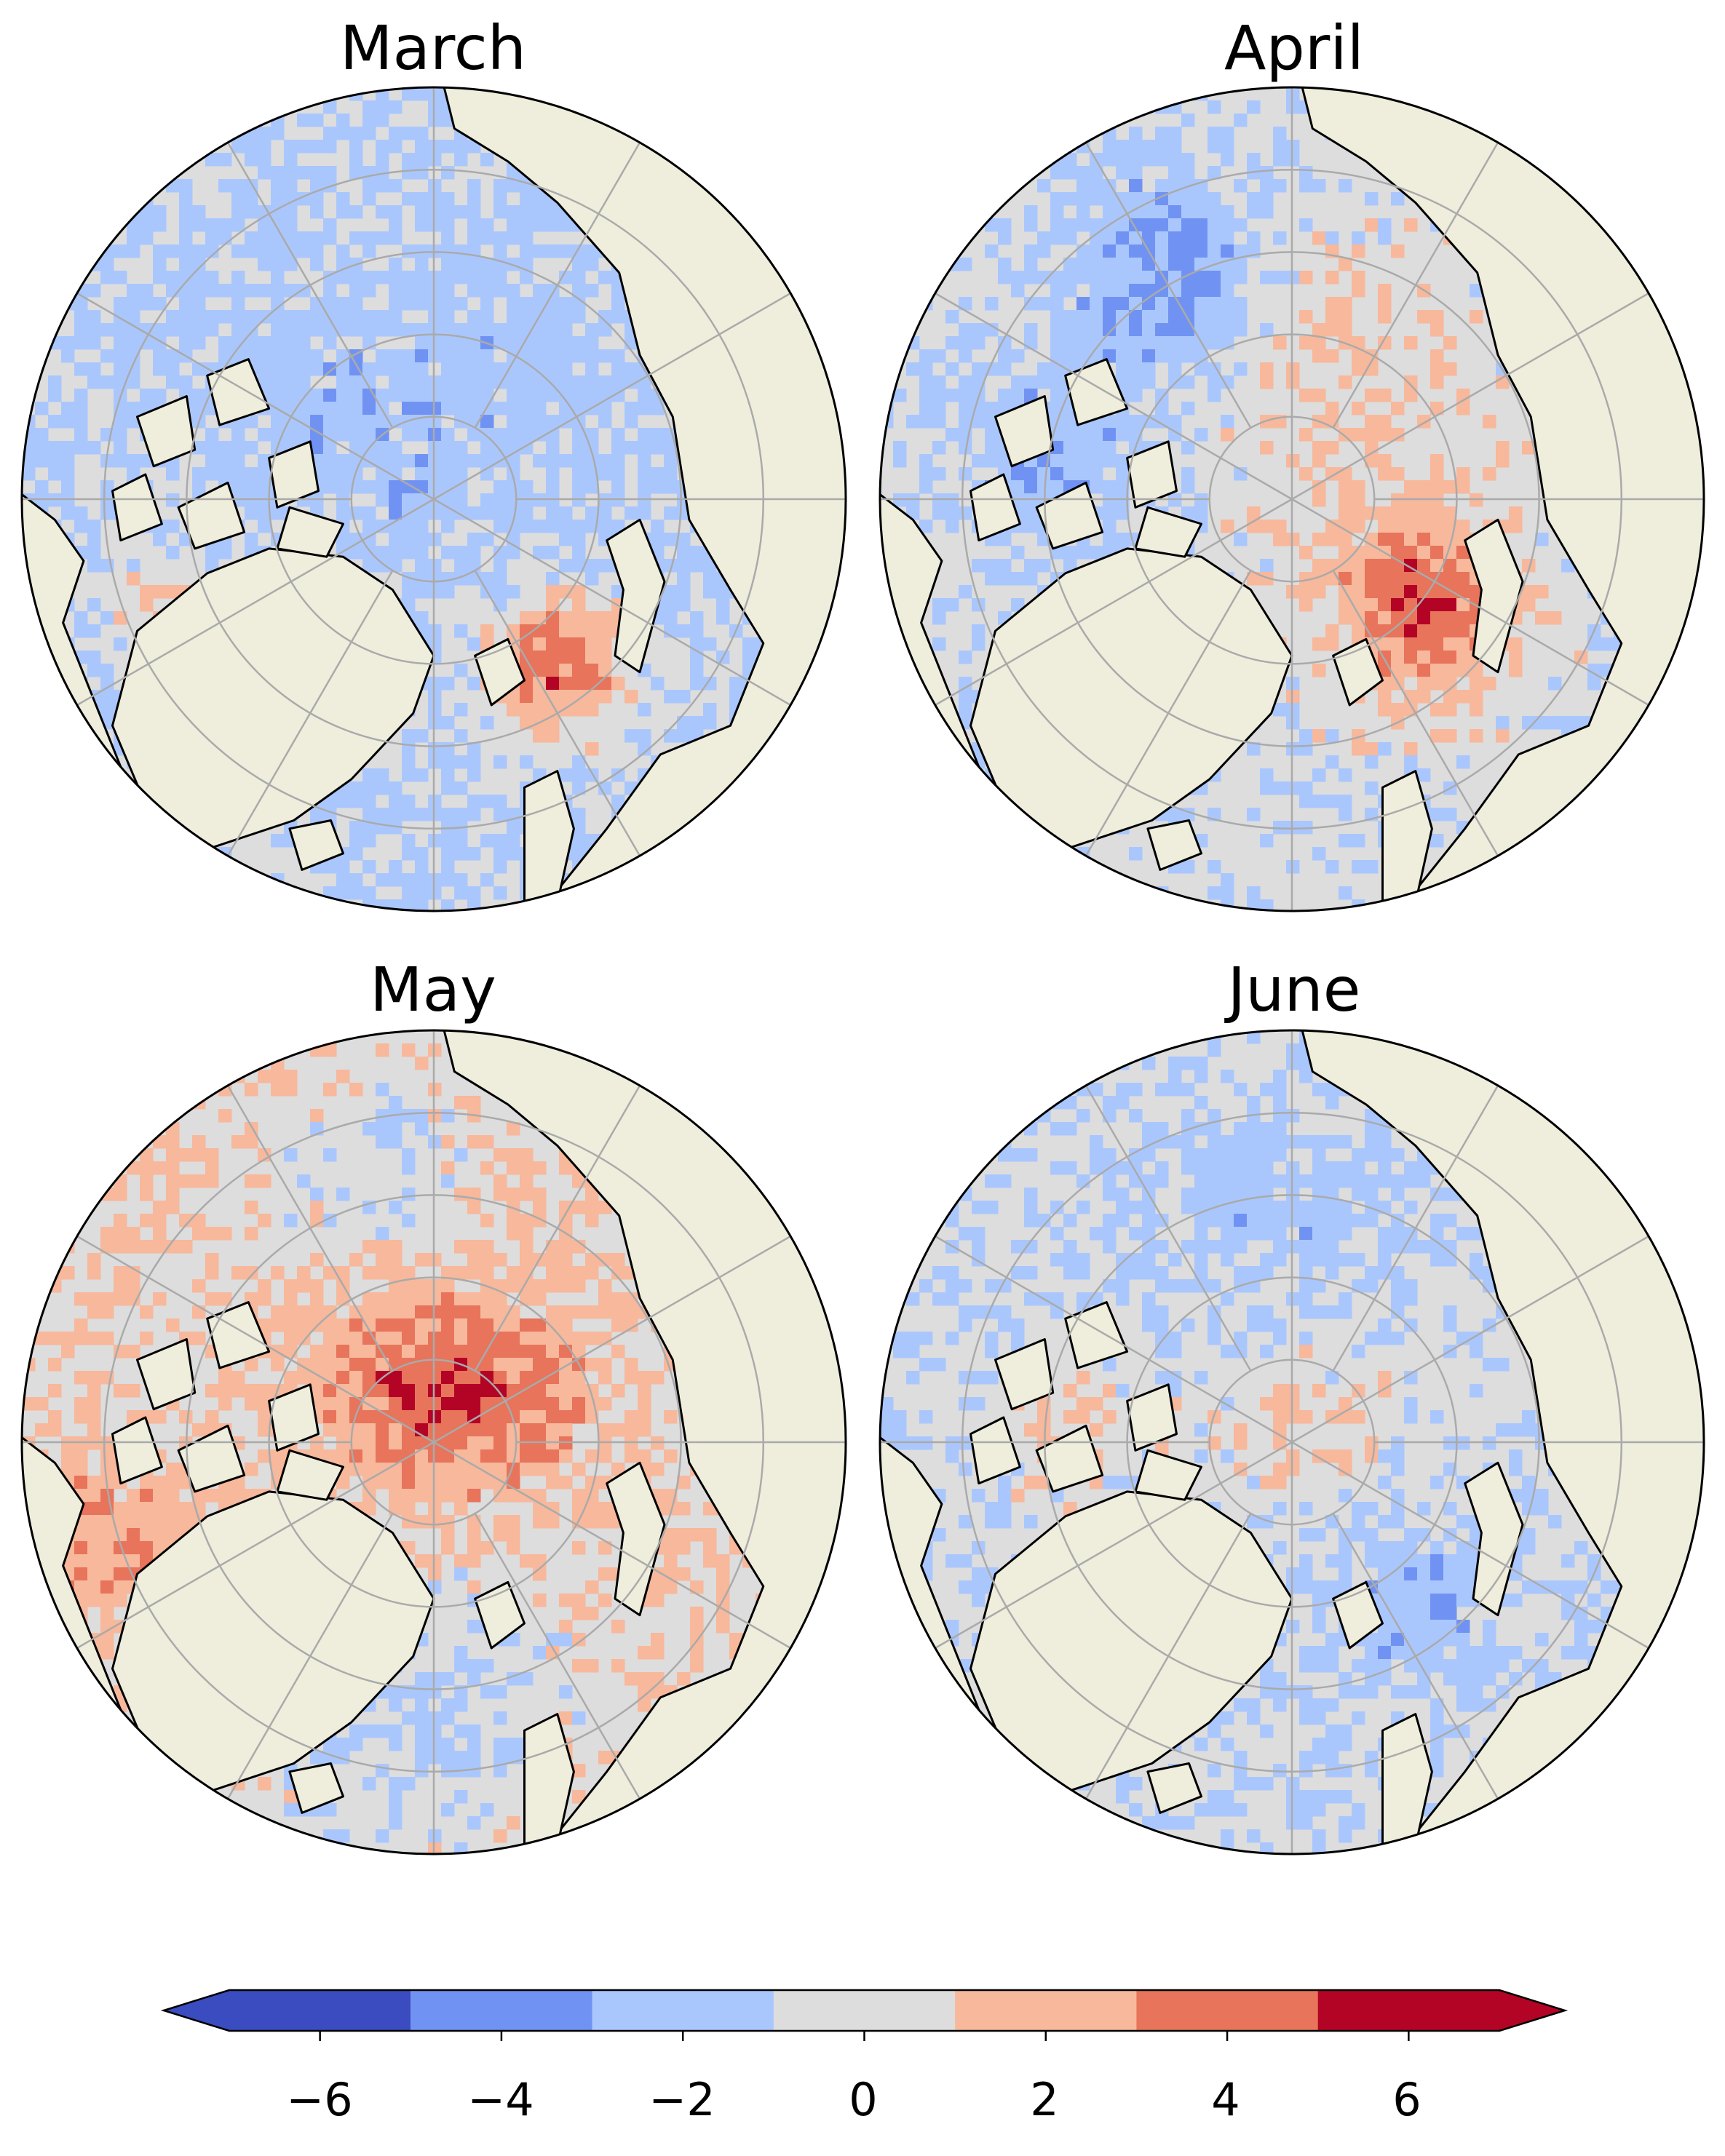 This screenshot has height=2156, width=1725. What do you see at coordinates (1226, 2099) in the screenshot?
I see `colorbar-tick-label: 4` at bounding box center [1226, 2099].